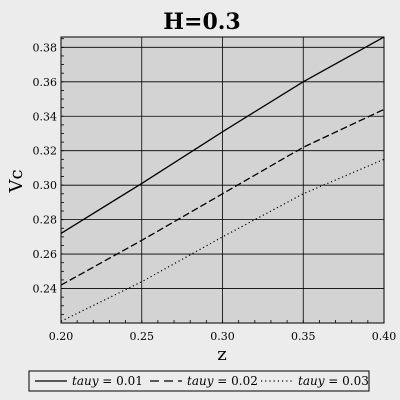 The image size is (400, 400). Describe the element at coordinates (384, 336) in the screenshot. I see `x-tick-label: 0.40` at that location.